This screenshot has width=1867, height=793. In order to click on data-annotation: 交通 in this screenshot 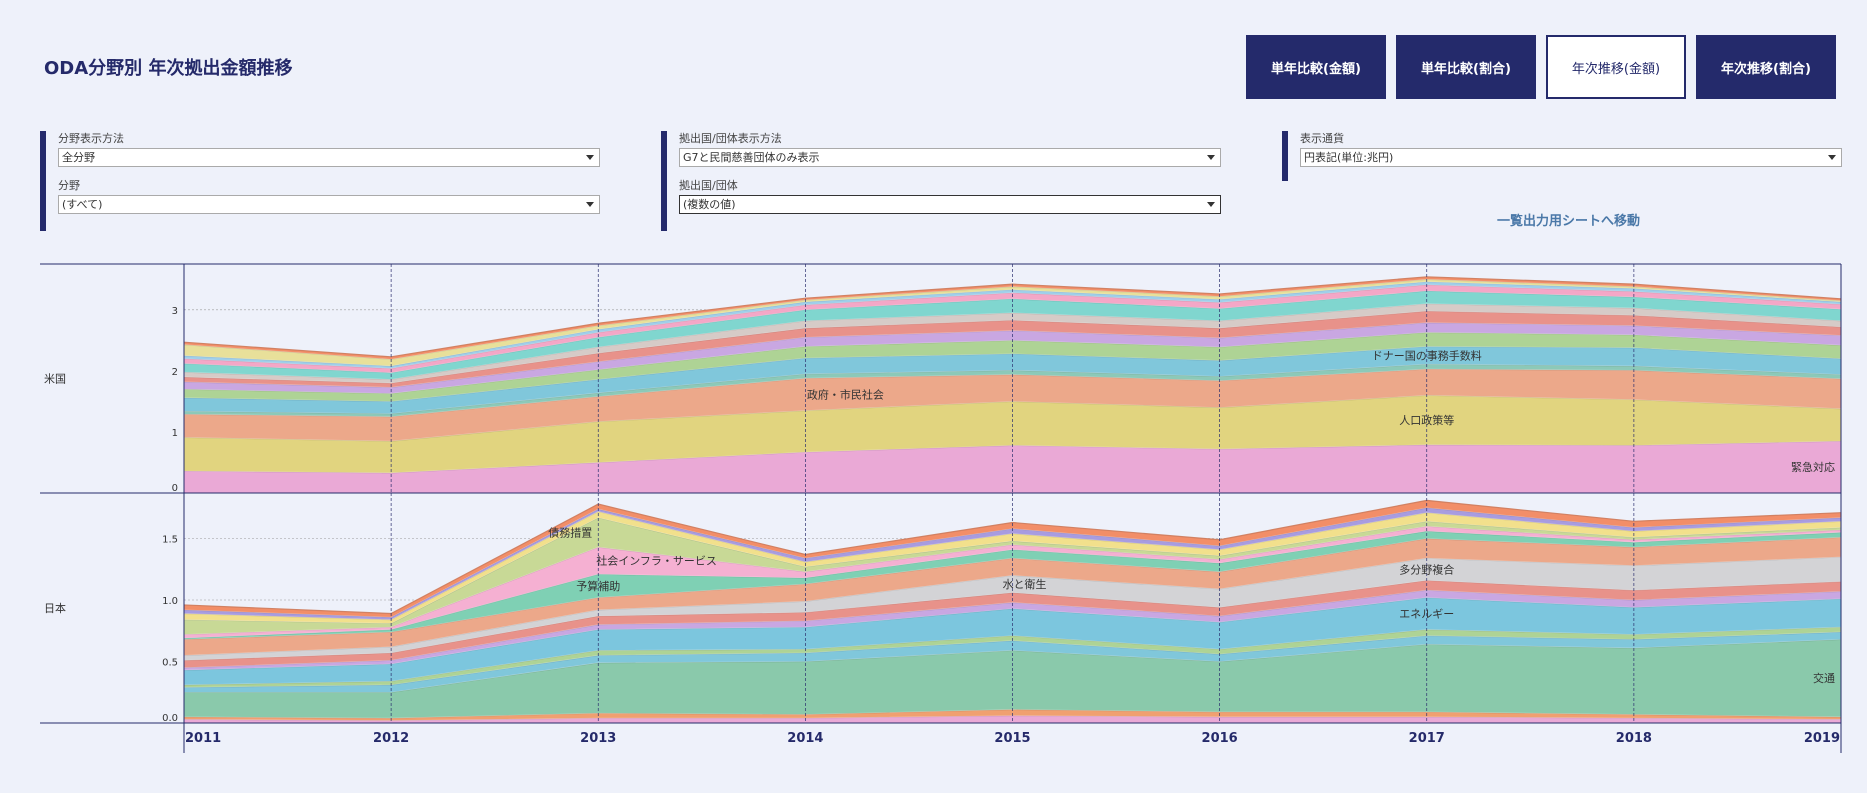, I will do `click(1824, 678)`.